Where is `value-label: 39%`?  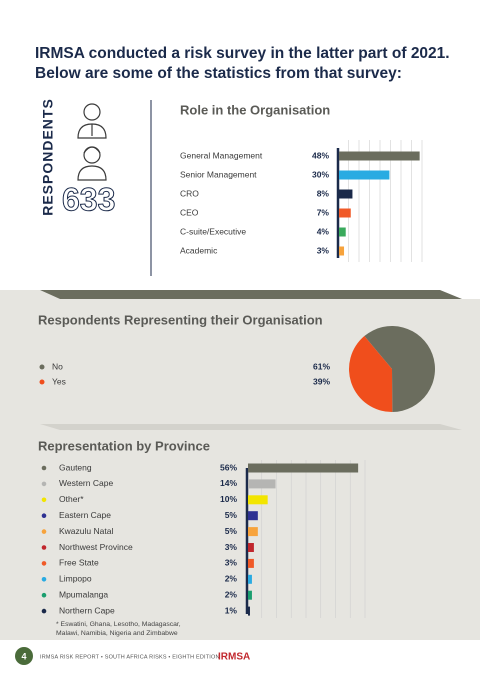
value-label: 39% is located at coordinates (321, 381).